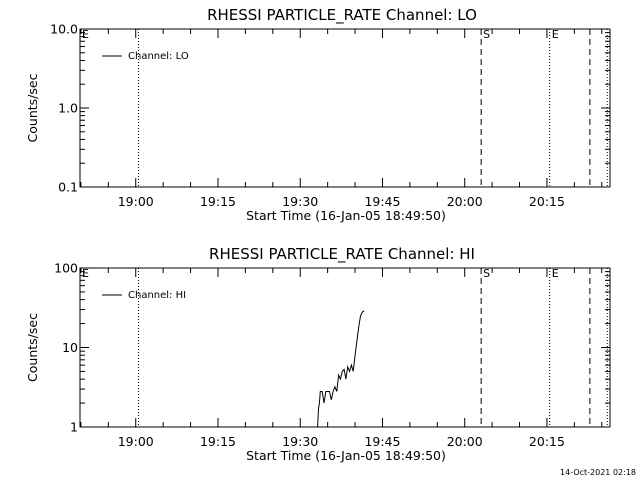 The image size is (640, 480). I want to click on footer-timestamp: 14-Oct-2021 02:18, so click(598, 472).